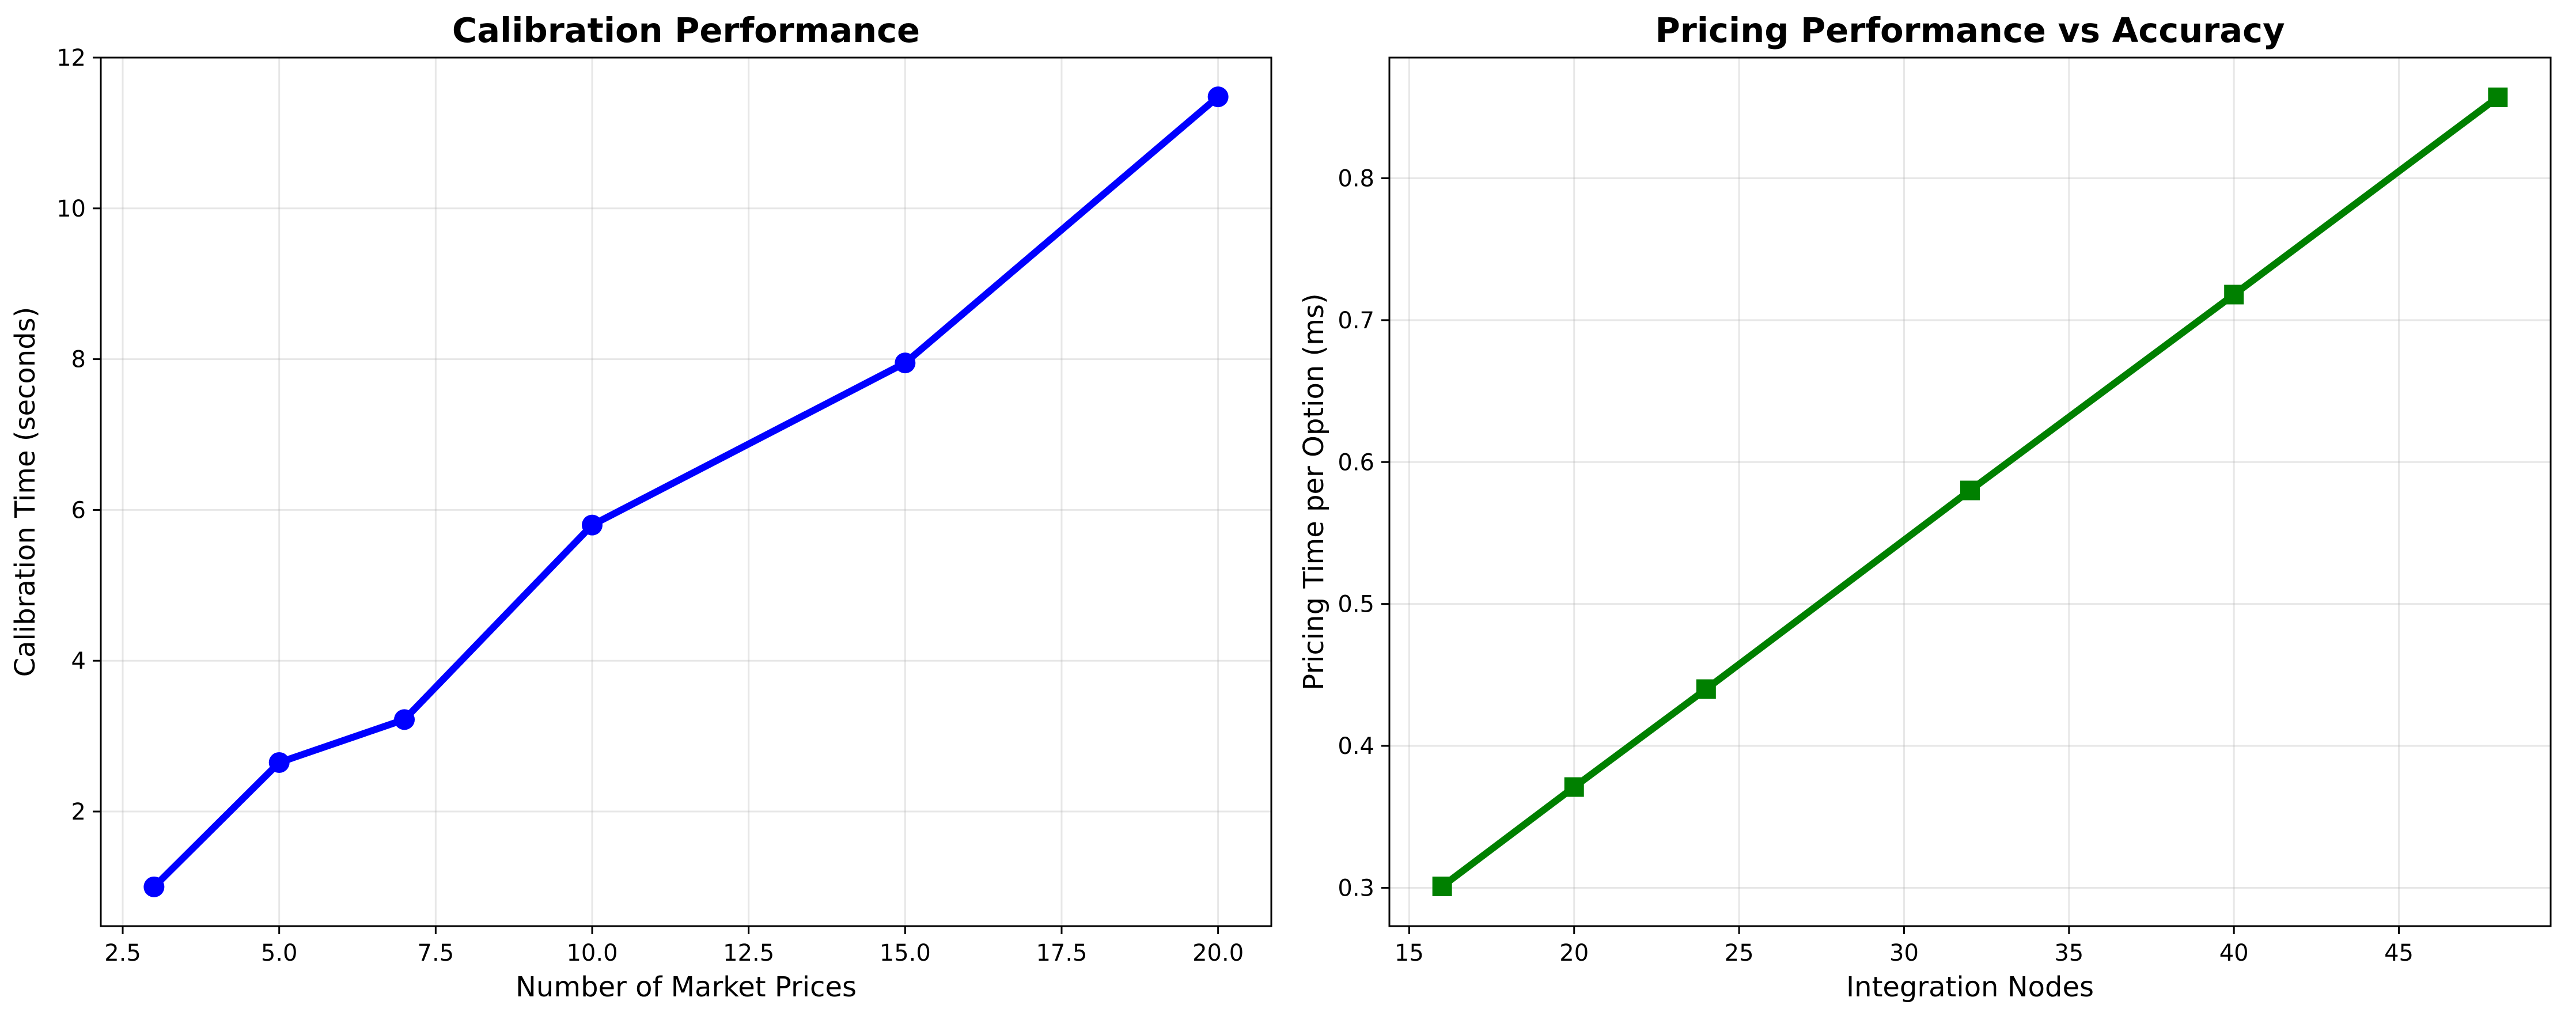 The height and width of the screenshot is (1020, 2576). I want to click on pricing-x-tick-label-2: 25, so click(1739, 953).